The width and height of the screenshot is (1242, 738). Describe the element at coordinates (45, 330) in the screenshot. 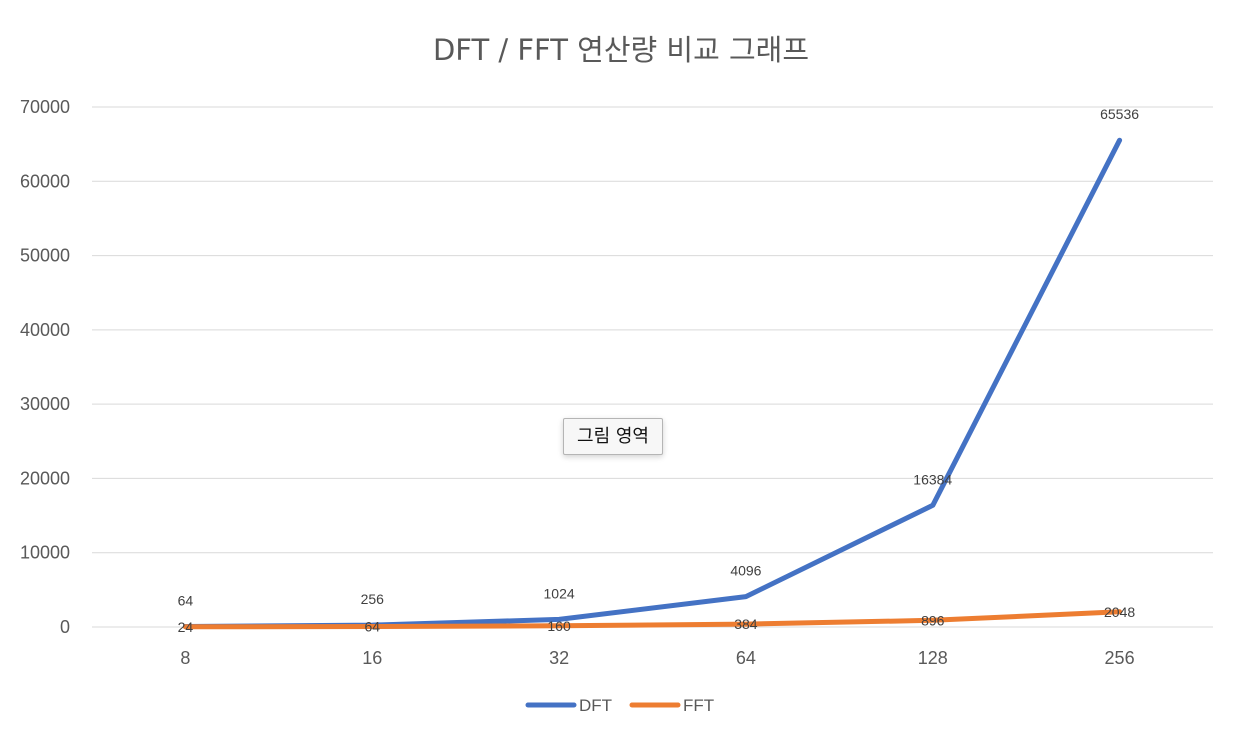

I see `y-tick-label: 40000` at that location.